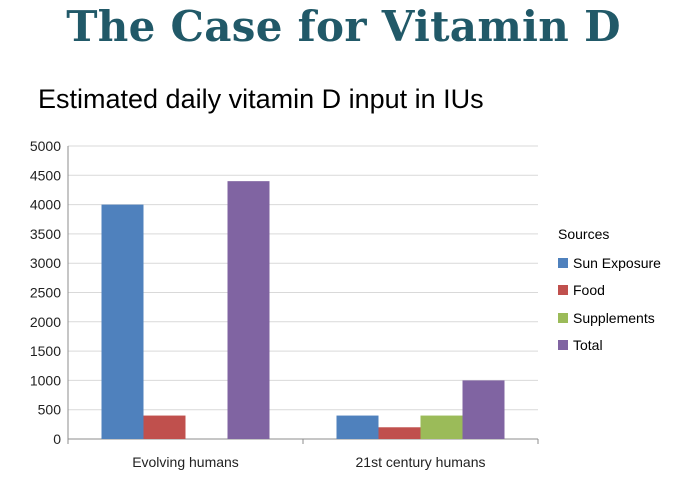 Image resolution: width=687 pixels, height=487 pixels. What do you see at coordinates (45, 380) in the screenshot?
I see `y-tick-label: 1000` at bounding box center [45, 380].